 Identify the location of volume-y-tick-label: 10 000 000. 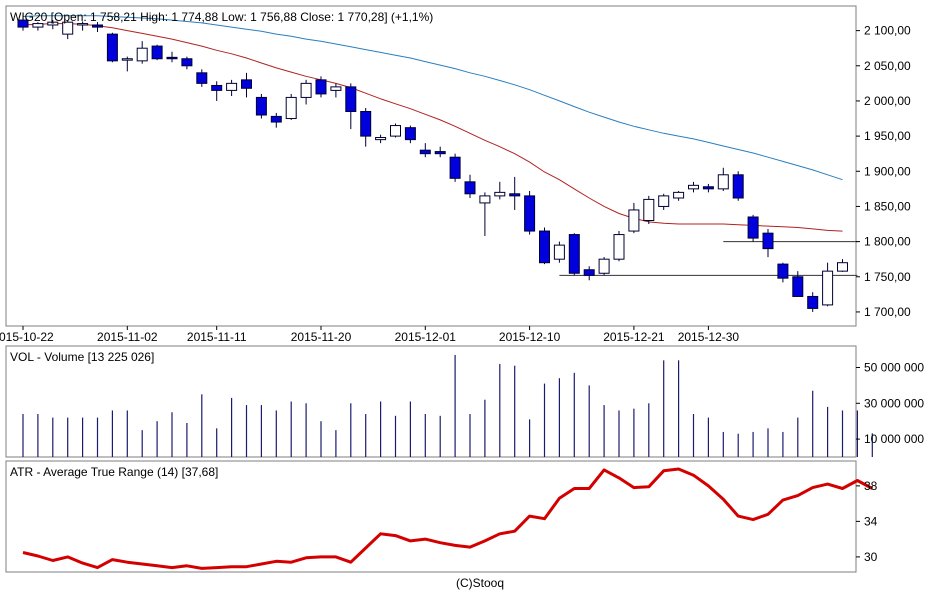
(894, 439).